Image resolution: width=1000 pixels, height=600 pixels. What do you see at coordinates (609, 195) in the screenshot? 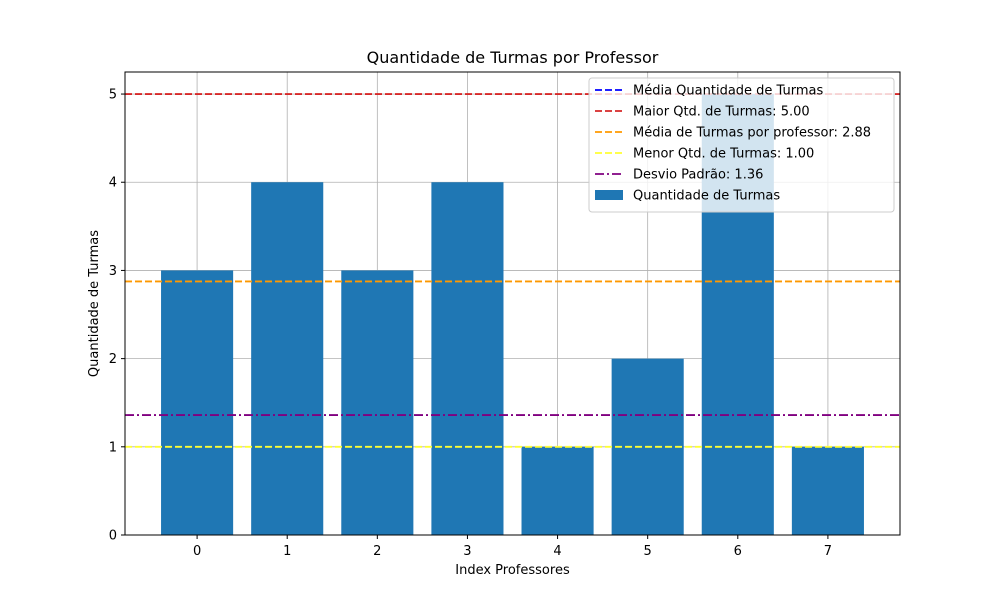
I see `legend-bar-swatch` at bounding box center [609, 195].